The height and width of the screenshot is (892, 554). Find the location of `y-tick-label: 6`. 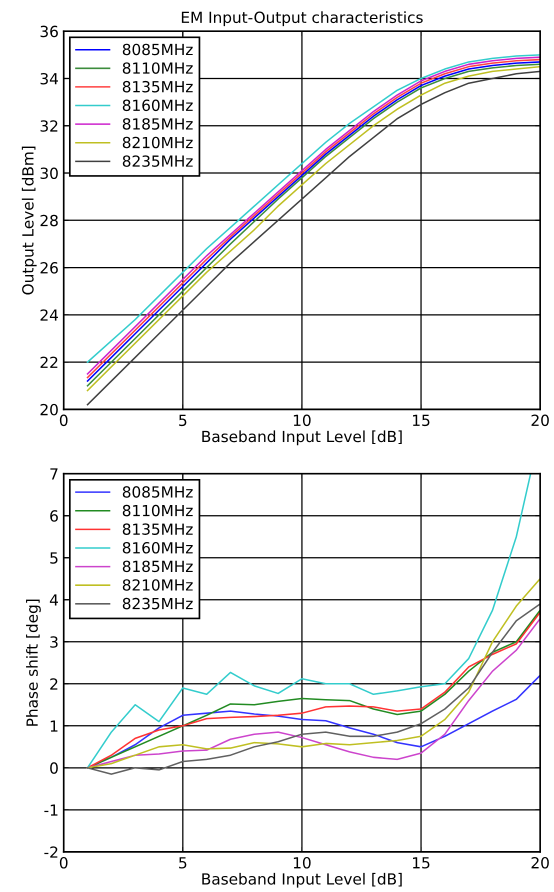

y-tick-label: 6 is located at coordinates (54, 516).